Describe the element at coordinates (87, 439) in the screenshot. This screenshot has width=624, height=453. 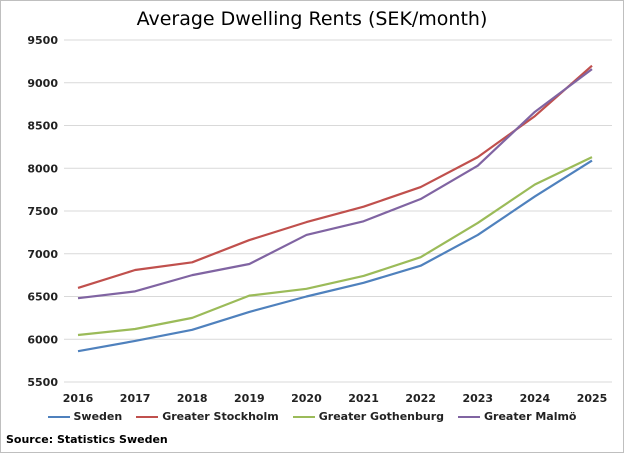
I see `source-note: Source: Statistics Sweden` at that location.